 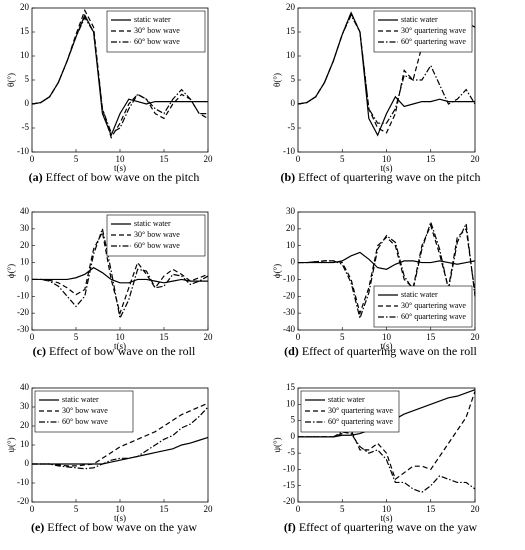 I want to click on y-axis-label: ψ(°), so click(x=277, y=444).